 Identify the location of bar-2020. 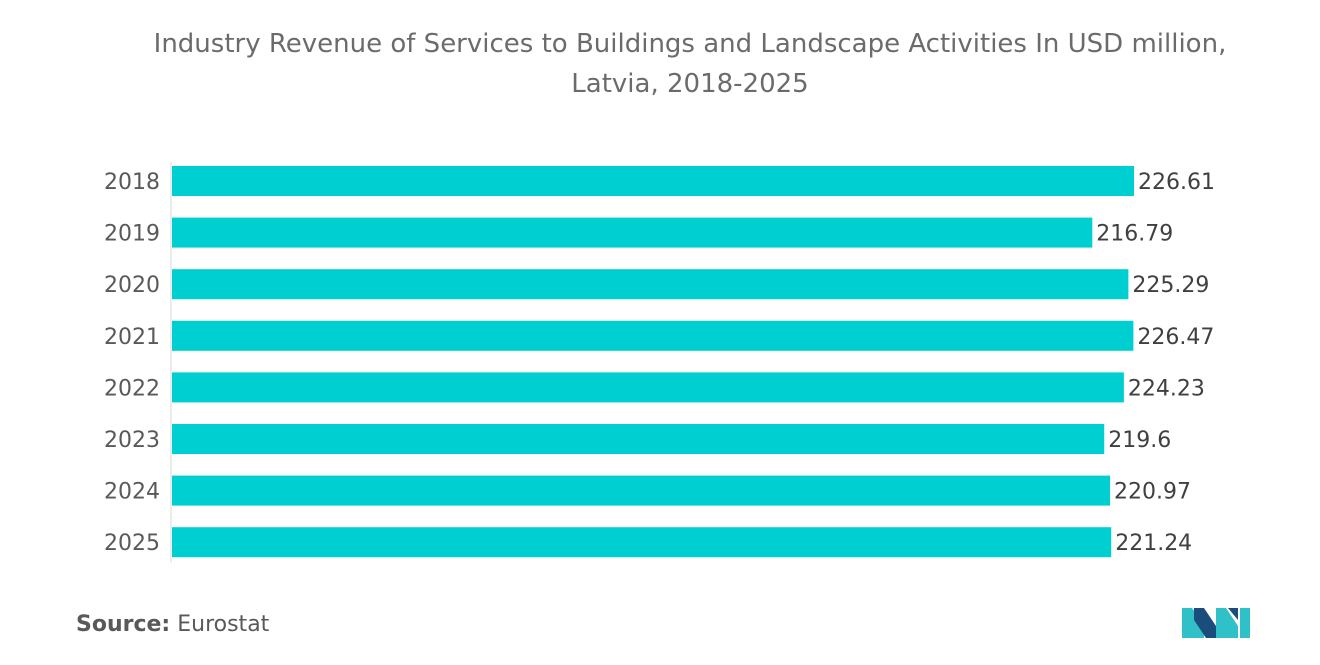
(650, 284).